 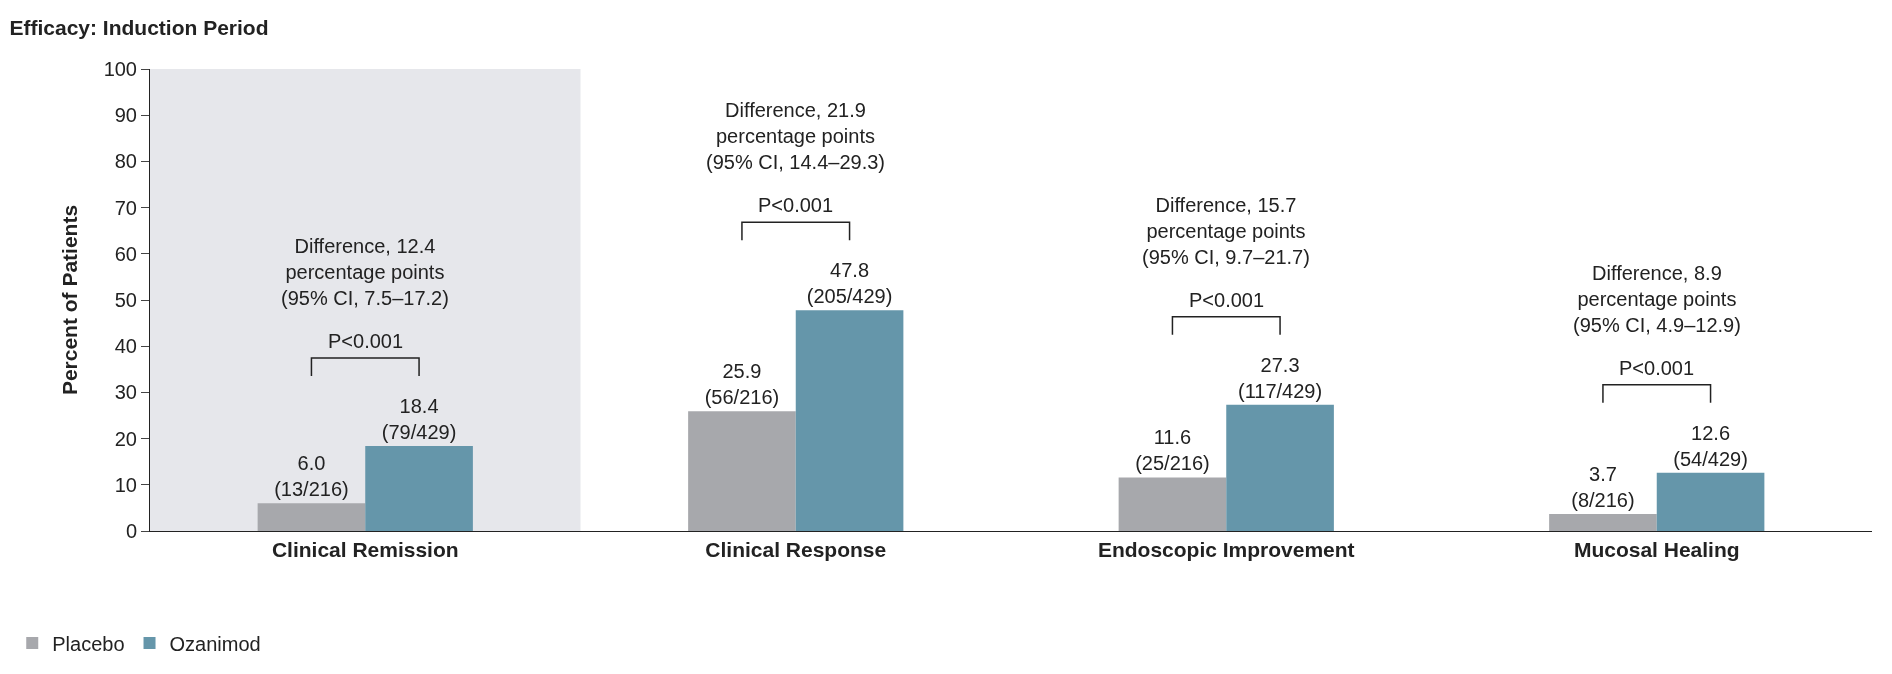 I want to click on y-tick-label: 90, so click(x=125, y=115).